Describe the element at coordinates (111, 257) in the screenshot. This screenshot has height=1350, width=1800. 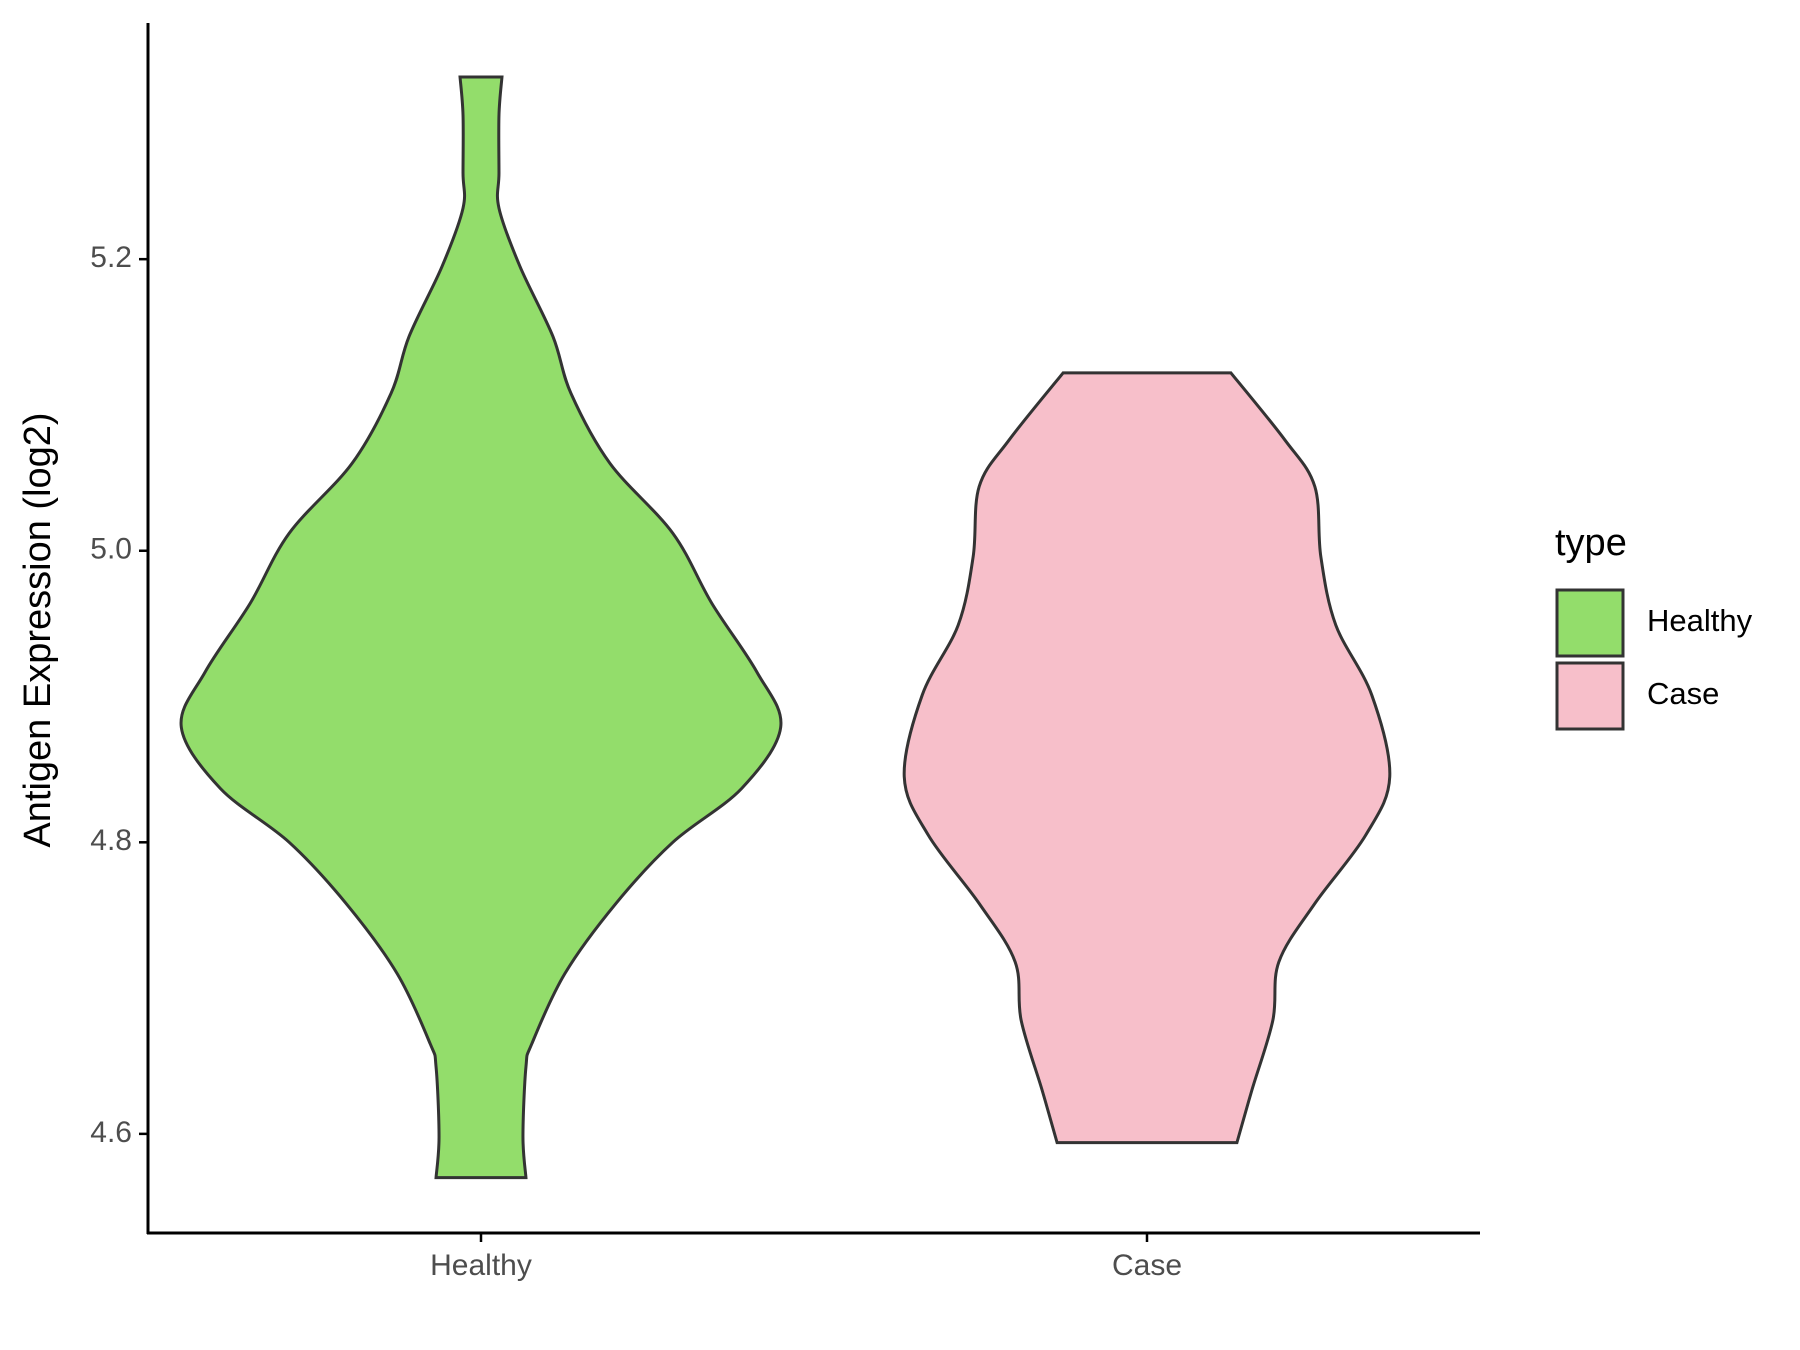
I see `y-tick-label: 5.2` at that location.